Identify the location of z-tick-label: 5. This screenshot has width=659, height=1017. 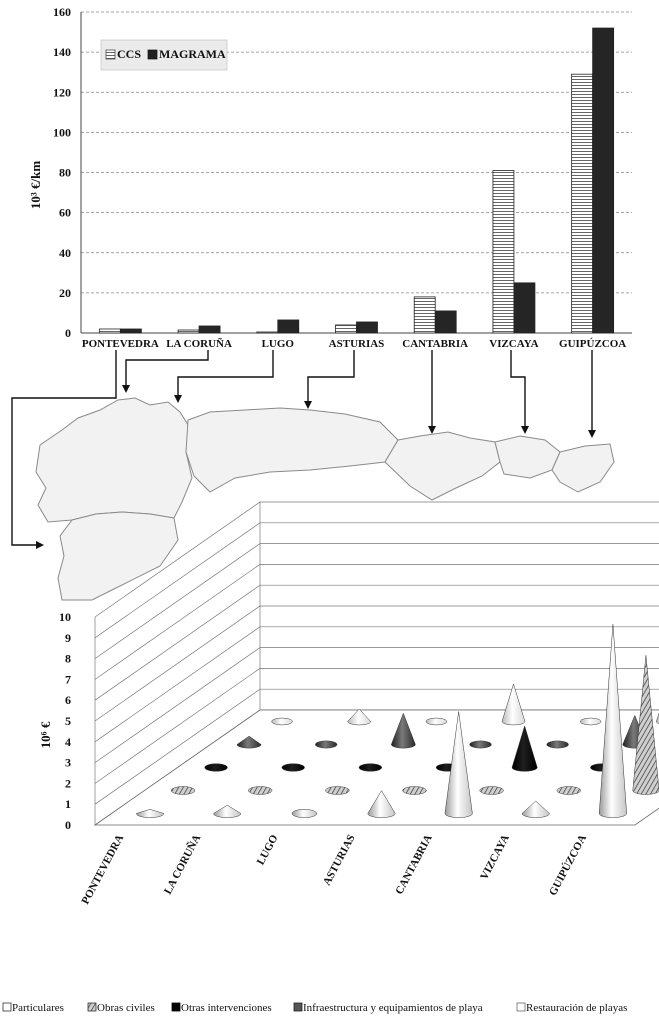
(68, 721).